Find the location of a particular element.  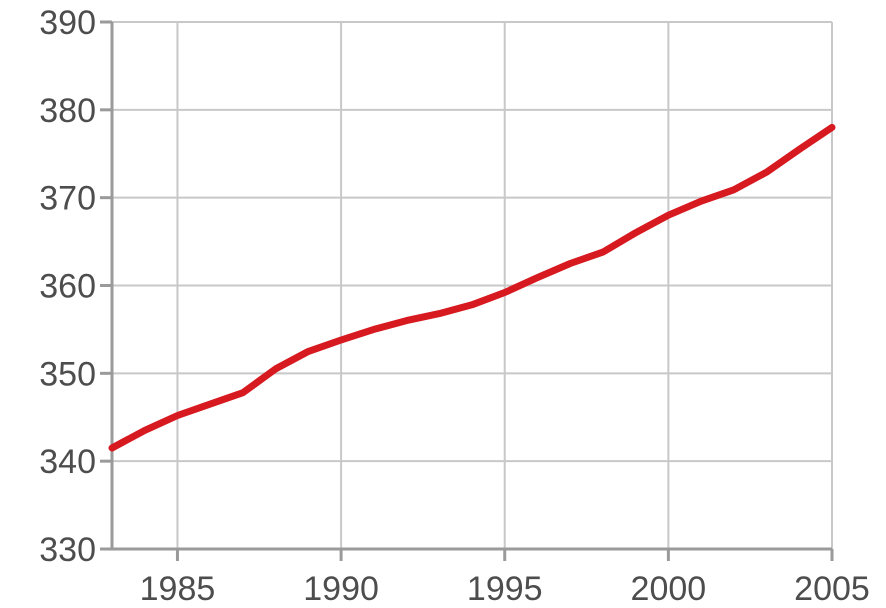

y-tick-label: 350 is located at coordinates (67, 374).